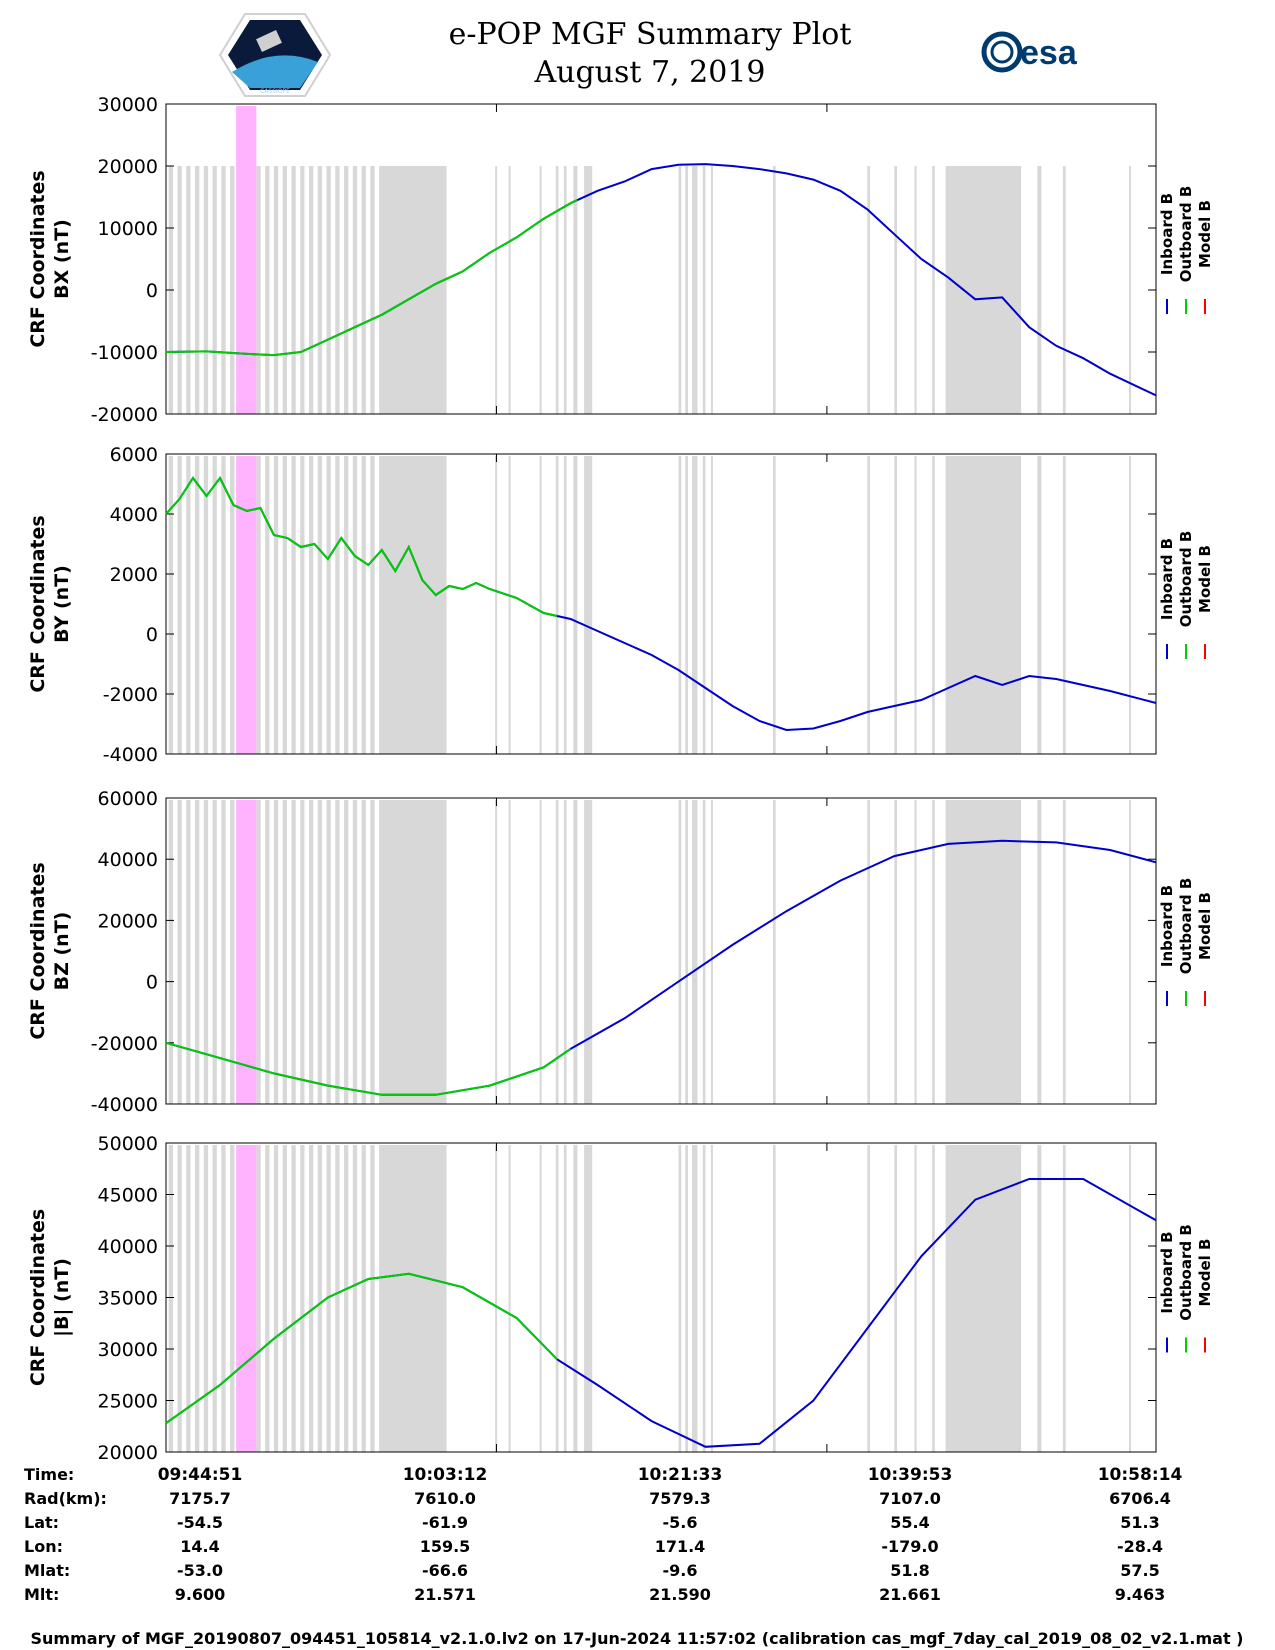  I want to click on time-table-cell: 10:03:12, so click(445, 1475).